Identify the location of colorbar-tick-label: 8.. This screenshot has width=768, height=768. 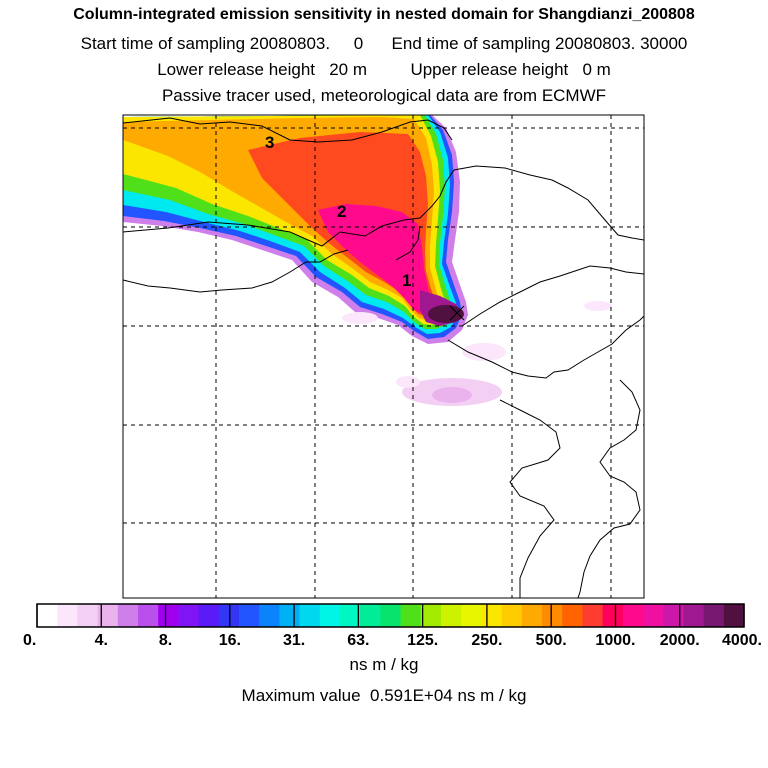
(165, 640).